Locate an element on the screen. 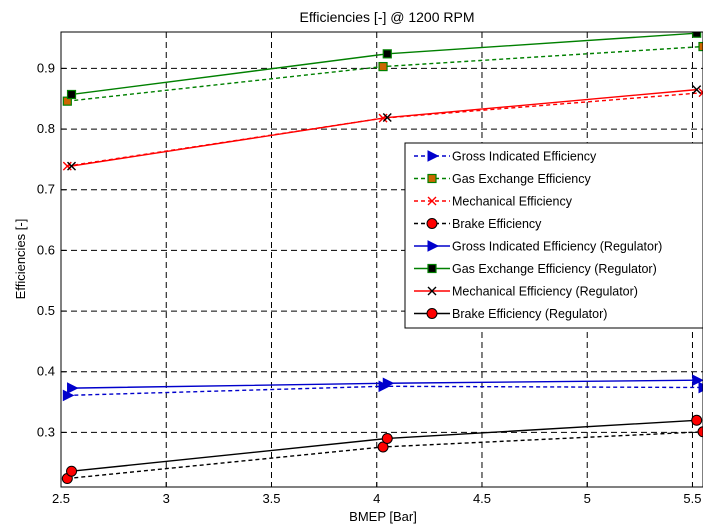 The height and width of the screenshot is (527, 703). legend-label: Brake Efficiency is located at coordinates (497, 224).